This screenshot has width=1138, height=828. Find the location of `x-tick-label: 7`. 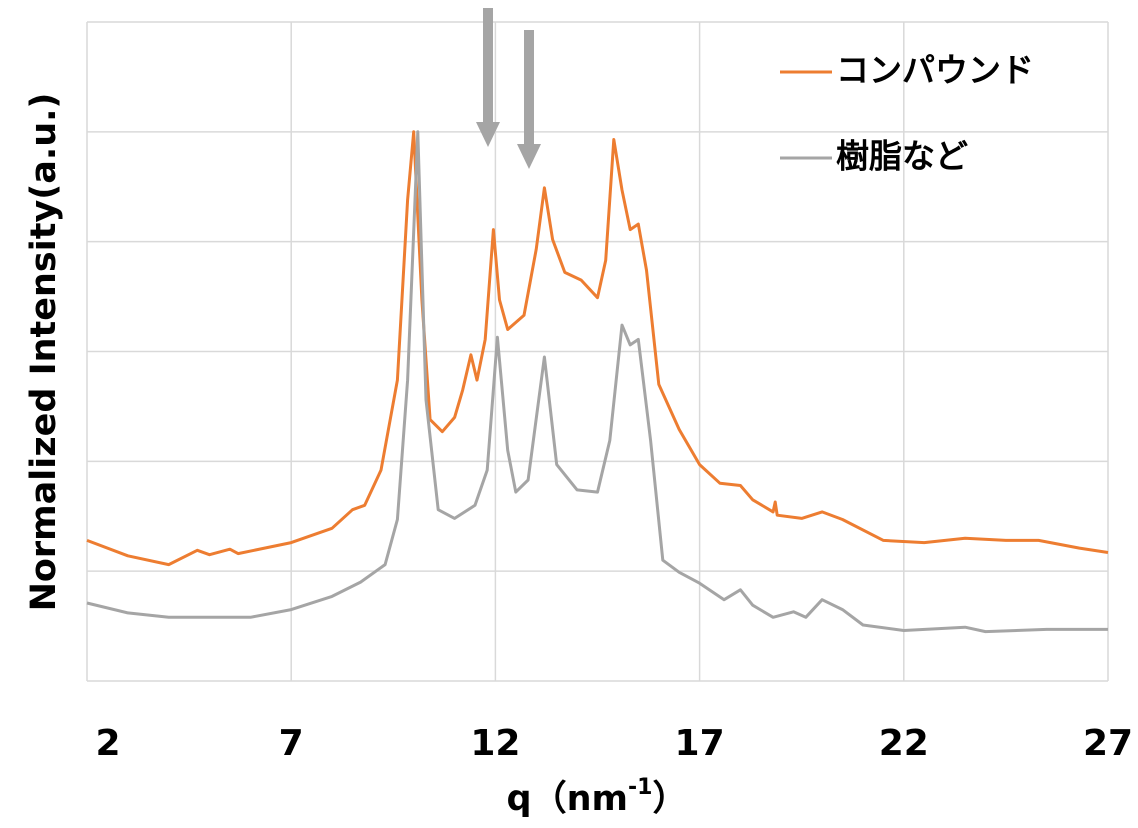

x-tick-label: 7 is located at coordinates (291, 743).